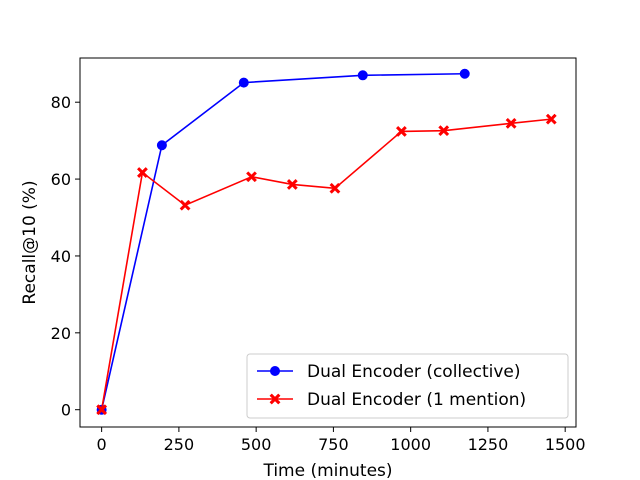  What do you see at coordinates (102, 444) in the screenshot?
I see `x-tick-label: 0` at bounding box center [102, 444].